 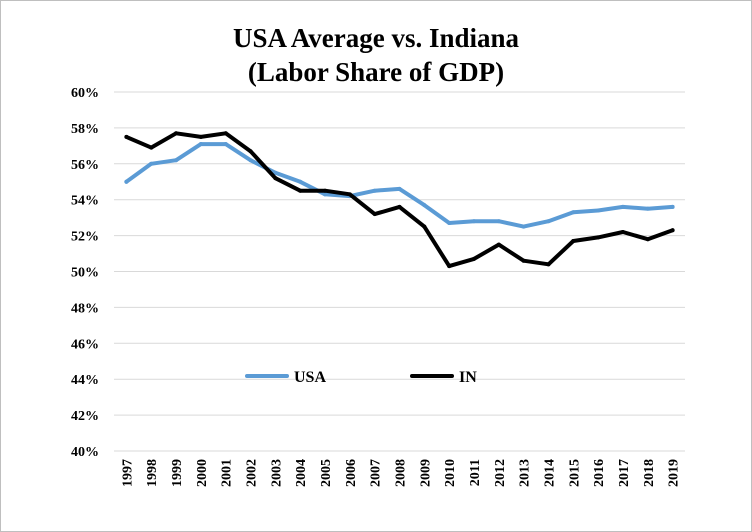 I want to click on x-tick-label: 1997, so click(x=127, y=473).